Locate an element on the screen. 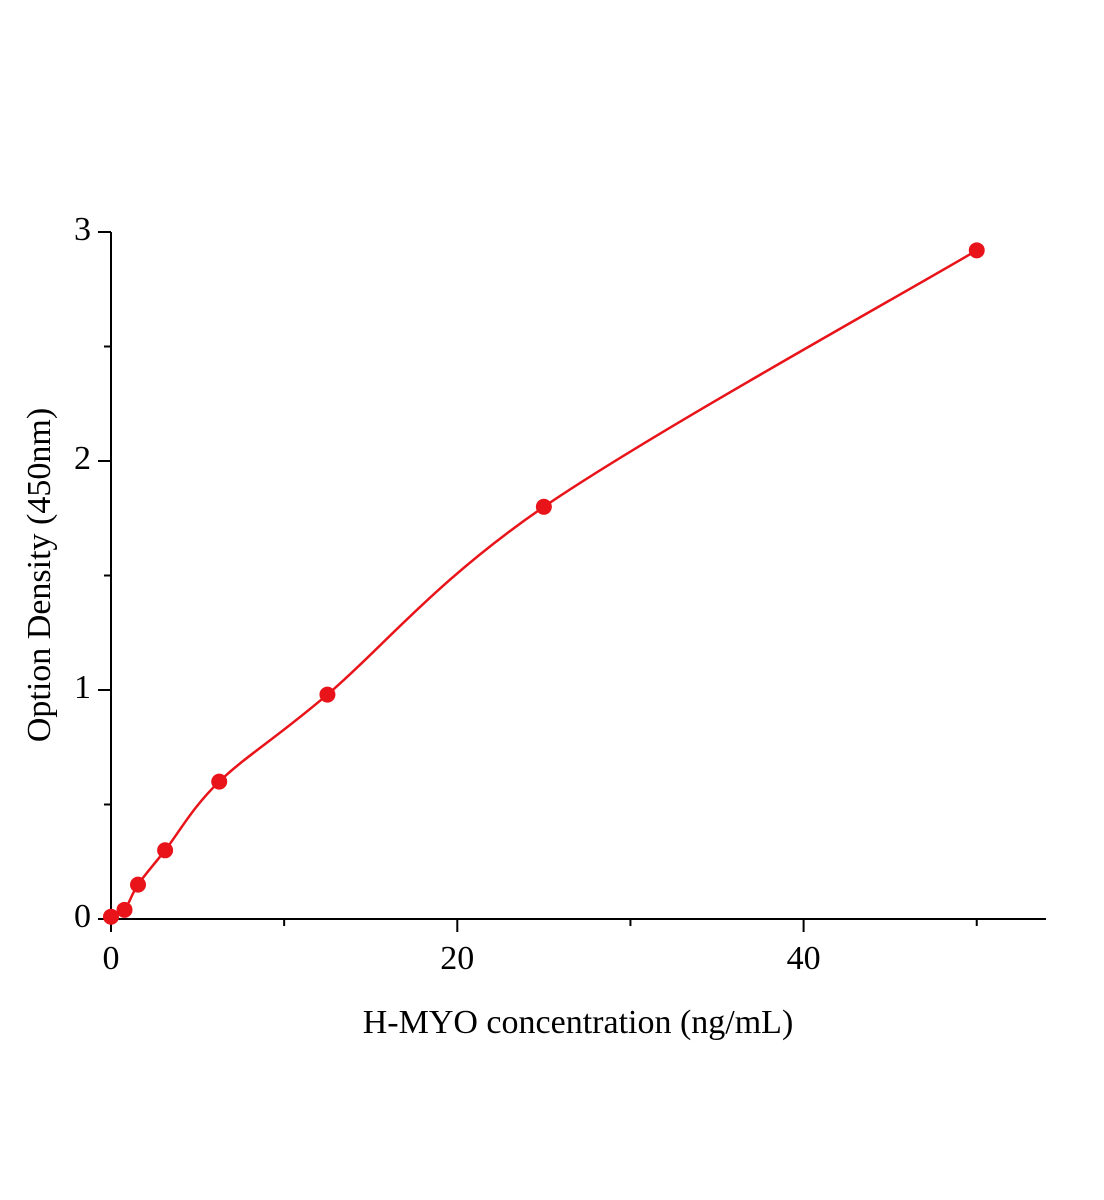 The image size is (1104, 1200). y-tick-label: 0 is located at coordinates (82, 916).